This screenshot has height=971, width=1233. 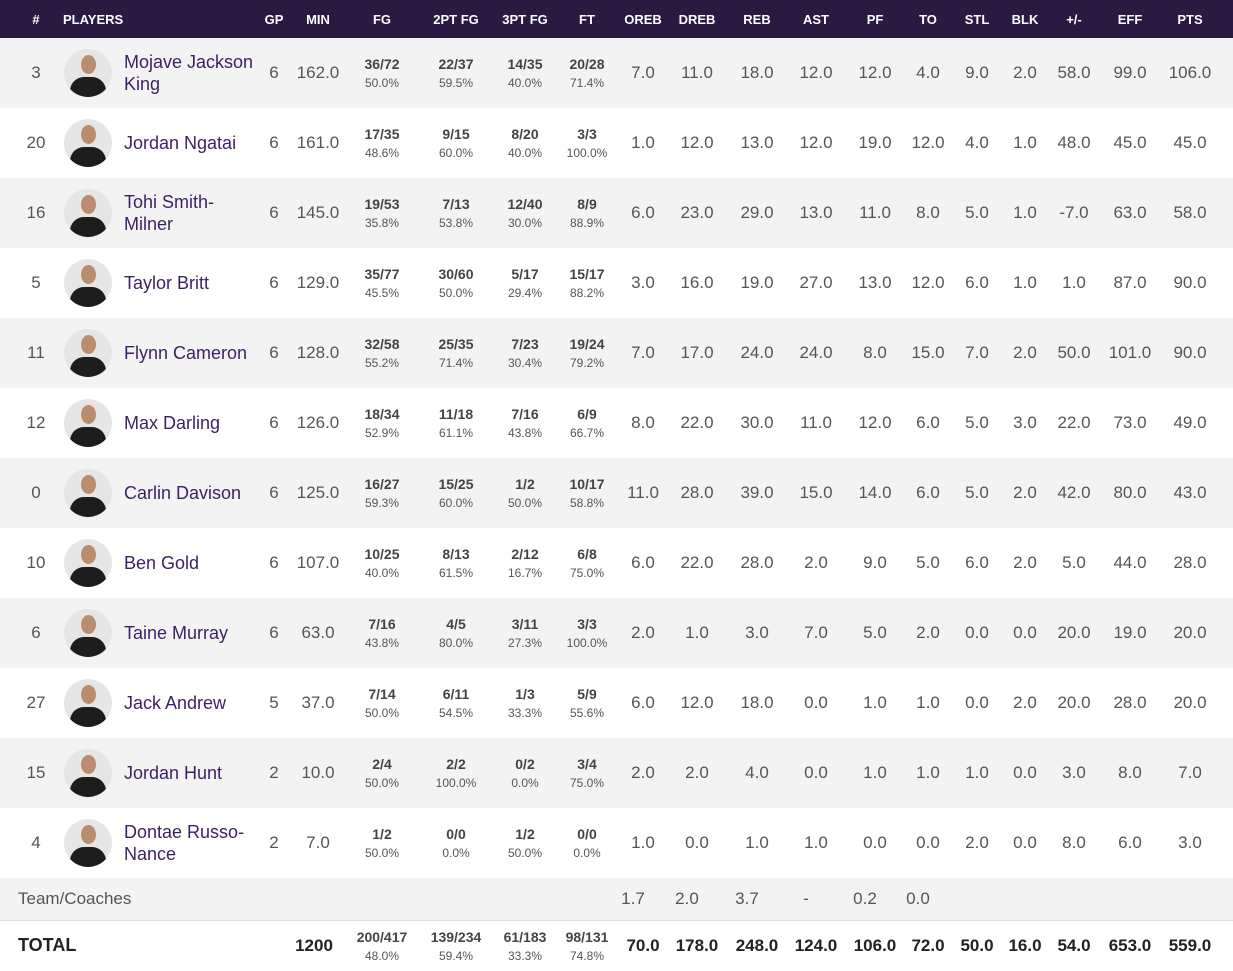 I want to click on cell: 124.0, so click(x=816, y=945).